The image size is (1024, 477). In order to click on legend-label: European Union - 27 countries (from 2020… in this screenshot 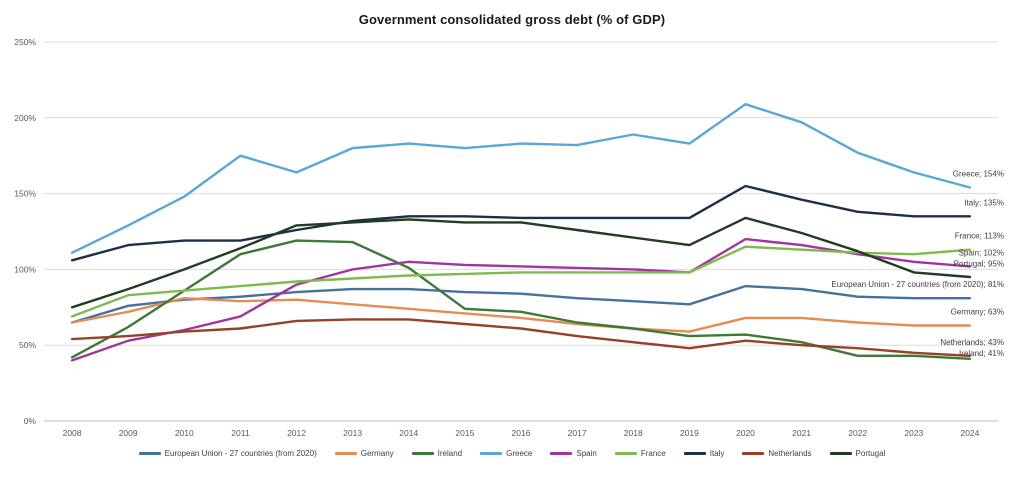, I will do `click(240, 453)`.